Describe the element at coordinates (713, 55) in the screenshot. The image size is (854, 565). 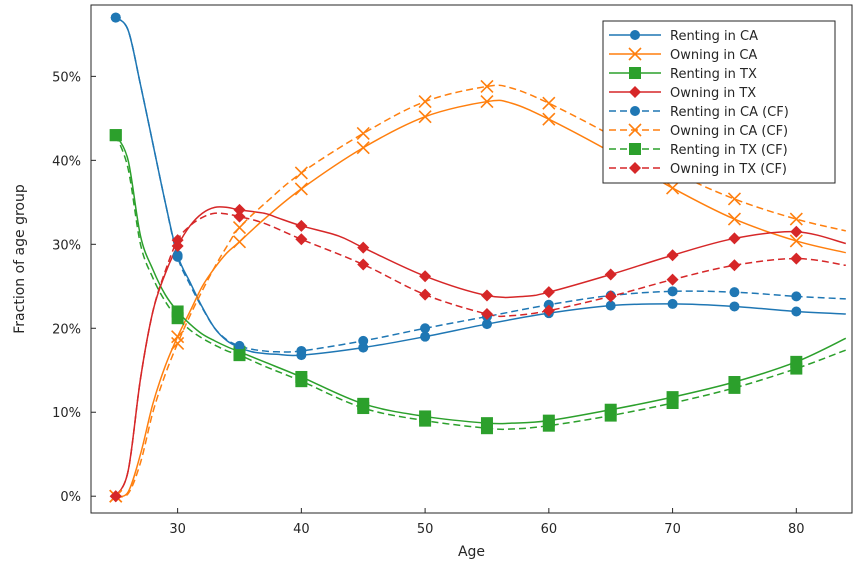
I see `legend-label: Owning in CA` at that location.